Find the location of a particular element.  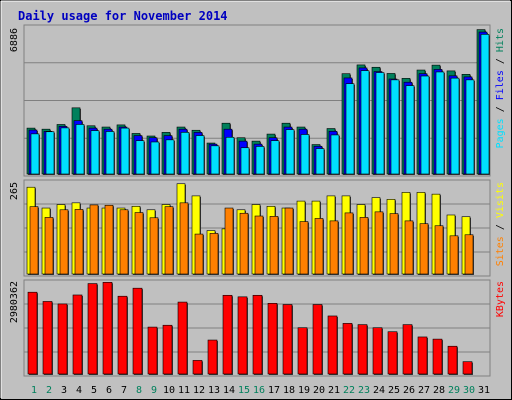

x-tick-label: 22 is located at coordinates (349, 390).